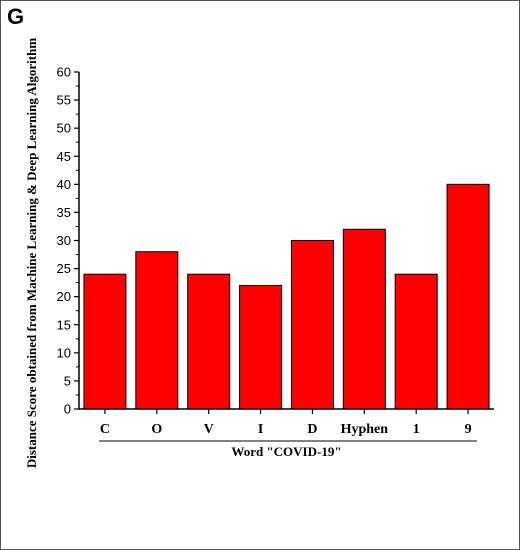 The image size is (520, 550). What do you see at coordinates (261, 347) in the screenshot?
I see `bar-i` at bounding box center [261, 347].